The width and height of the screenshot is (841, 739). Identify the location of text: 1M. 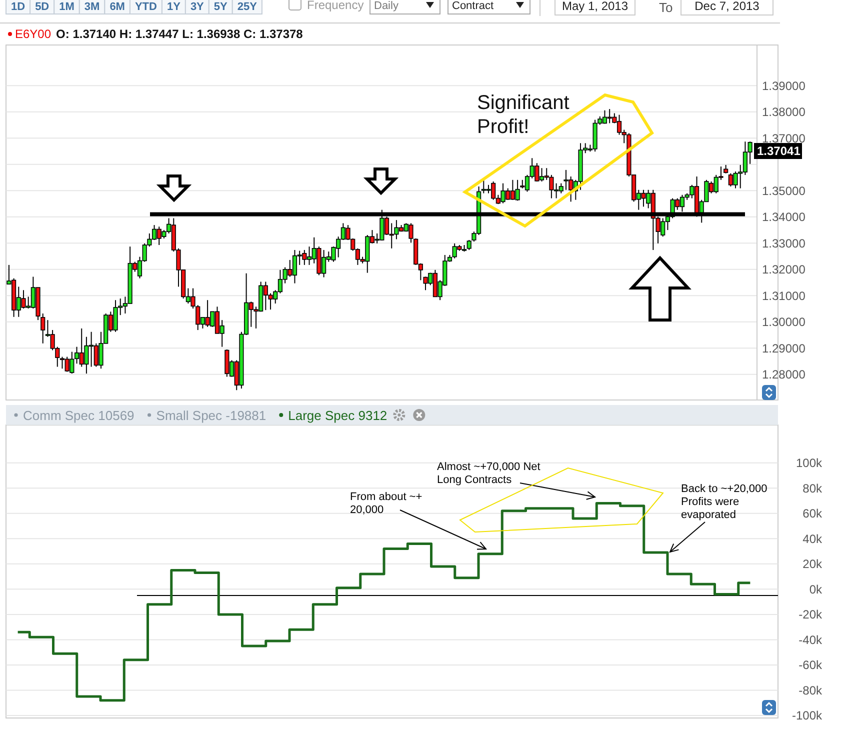
(66, 7).